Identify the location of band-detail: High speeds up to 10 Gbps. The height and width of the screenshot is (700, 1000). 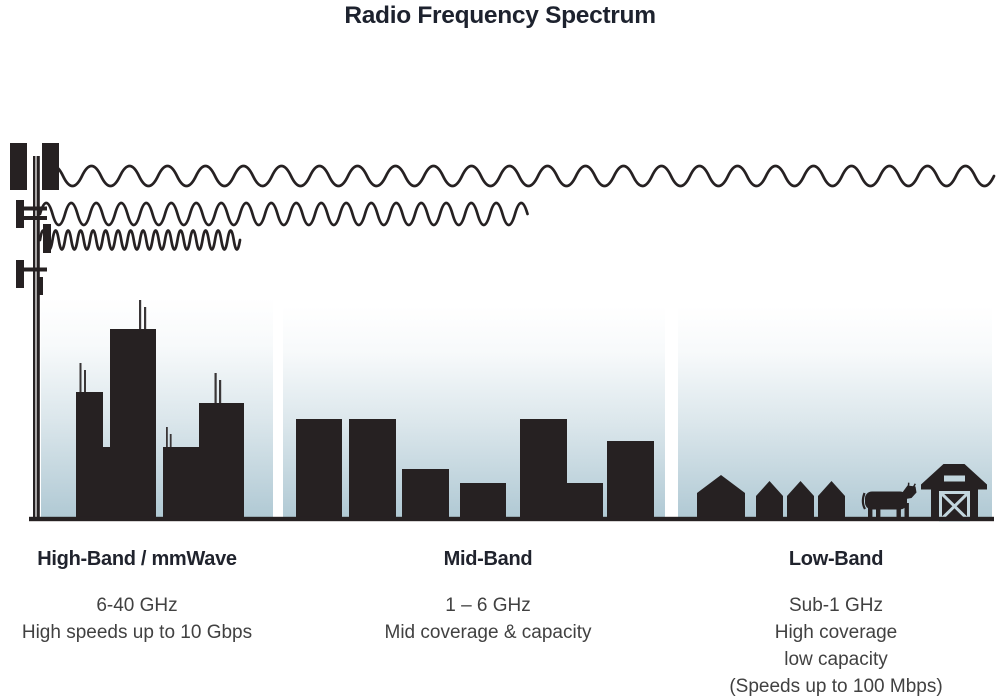
(137, 632).